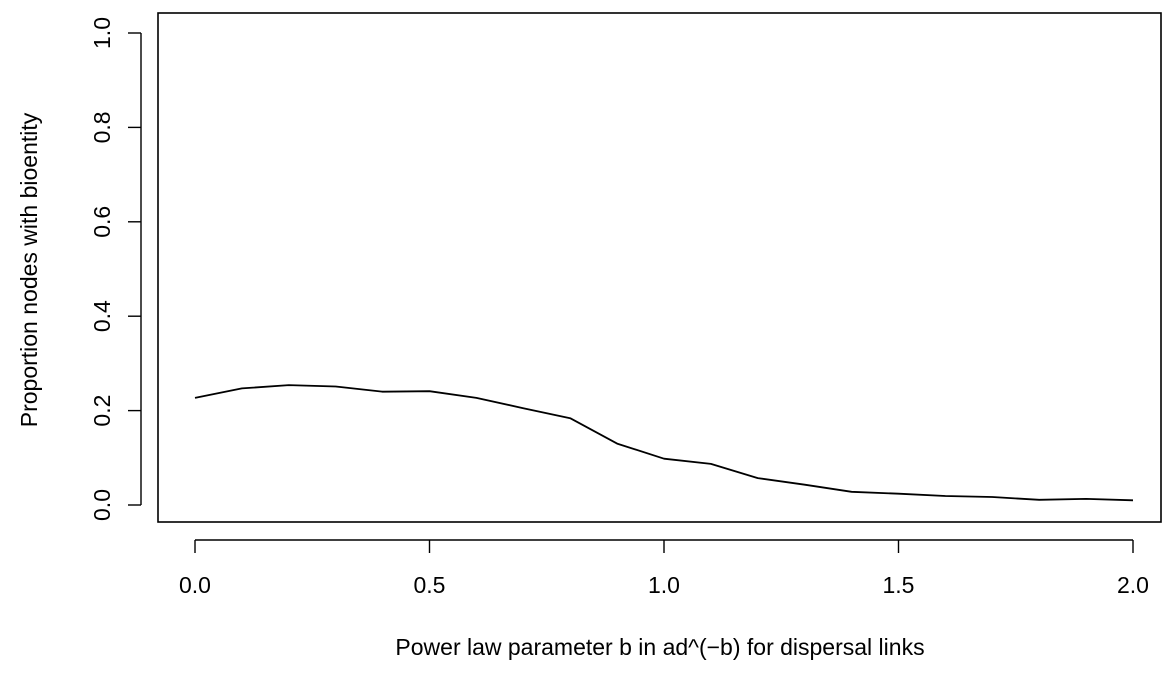  Describe the element at coordinates (102, 33) in the screenshot. I see `y-tick-label: 1.0` at that location.